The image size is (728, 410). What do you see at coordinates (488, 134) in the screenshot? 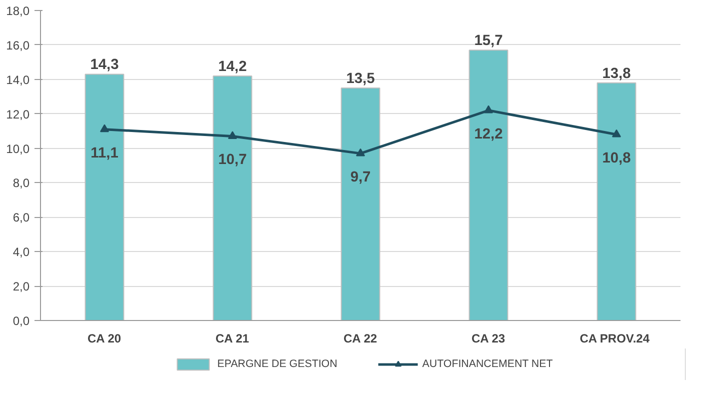
I see `data-label: 12,2` at bounding box center [488, 134].